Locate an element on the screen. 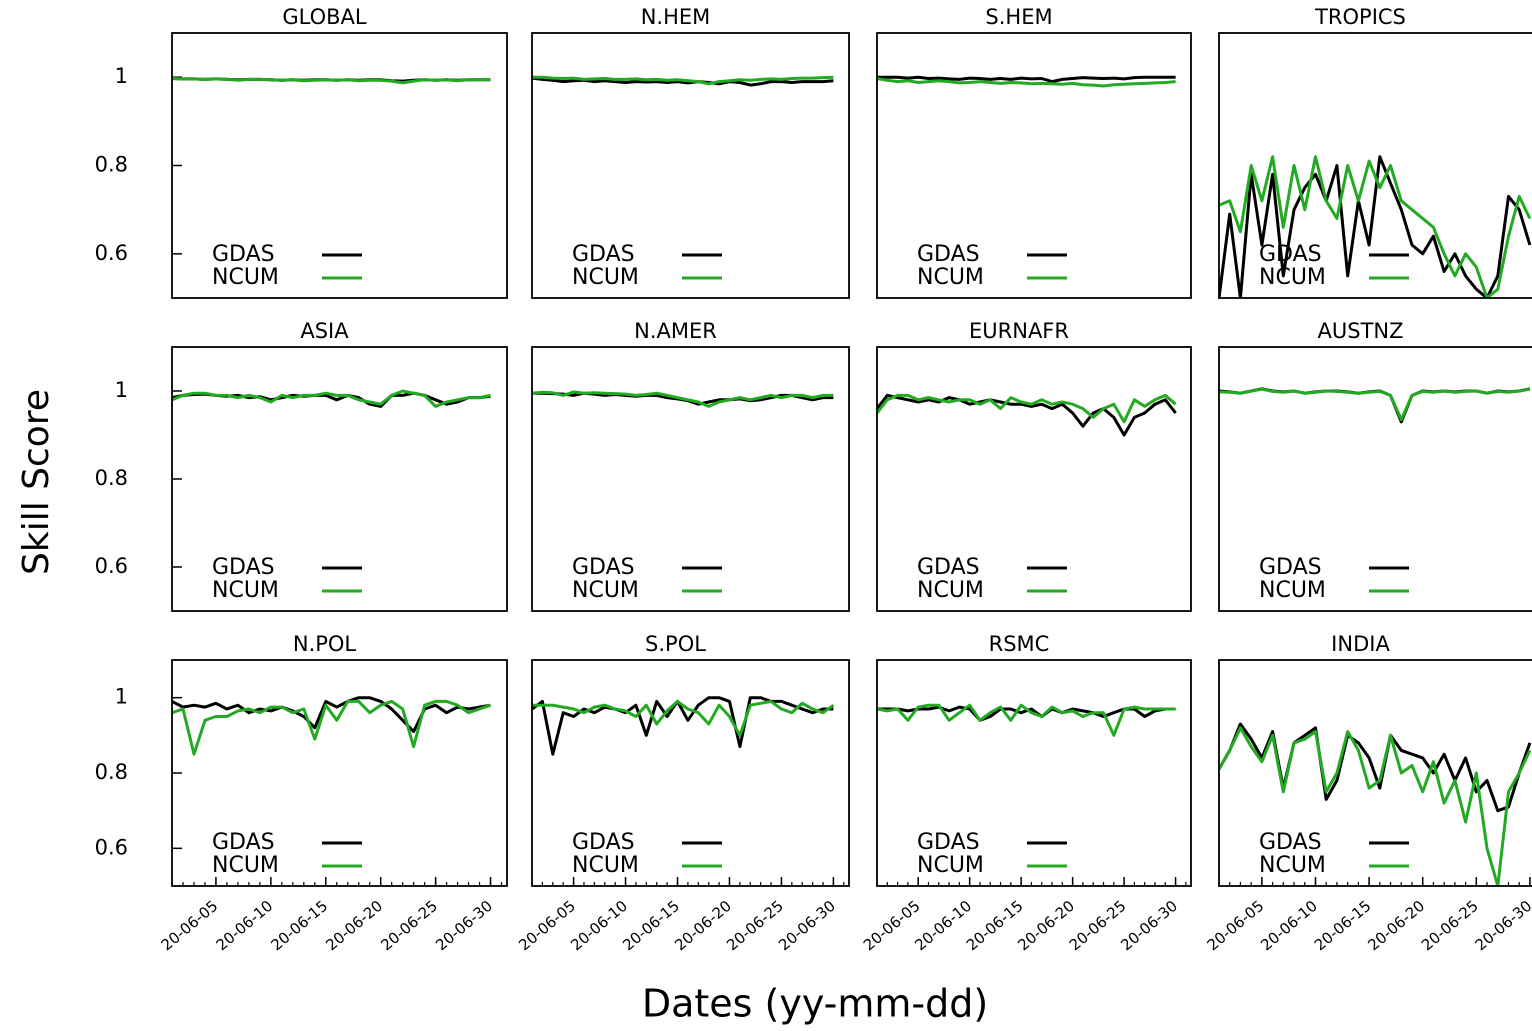 This screenshot has width=1532, height=1031. panel-title: GLOBAL is located at coordinates (324, 17).